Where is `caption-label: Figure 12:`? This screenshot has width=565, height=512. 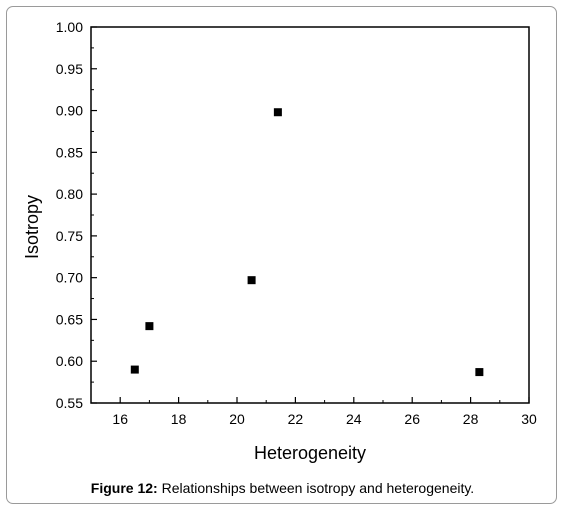 caption-label: Figure 12: is located at coordinates (124, 488).